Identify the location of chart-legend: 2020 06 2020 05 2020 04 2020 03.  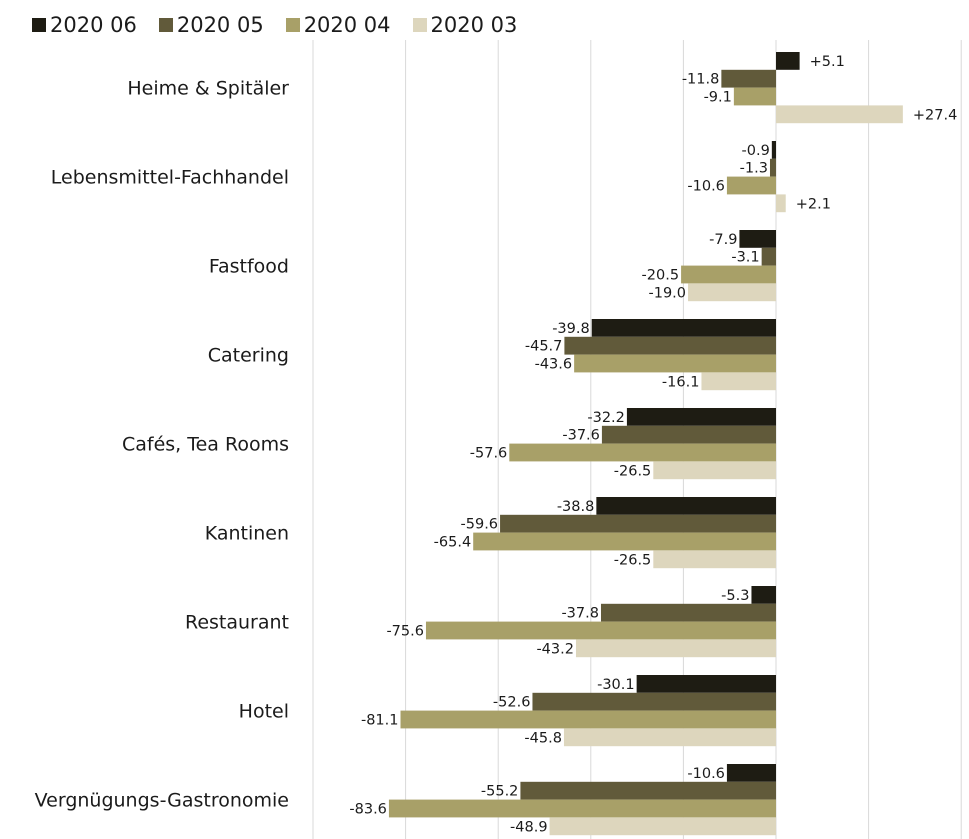
(285, 25).